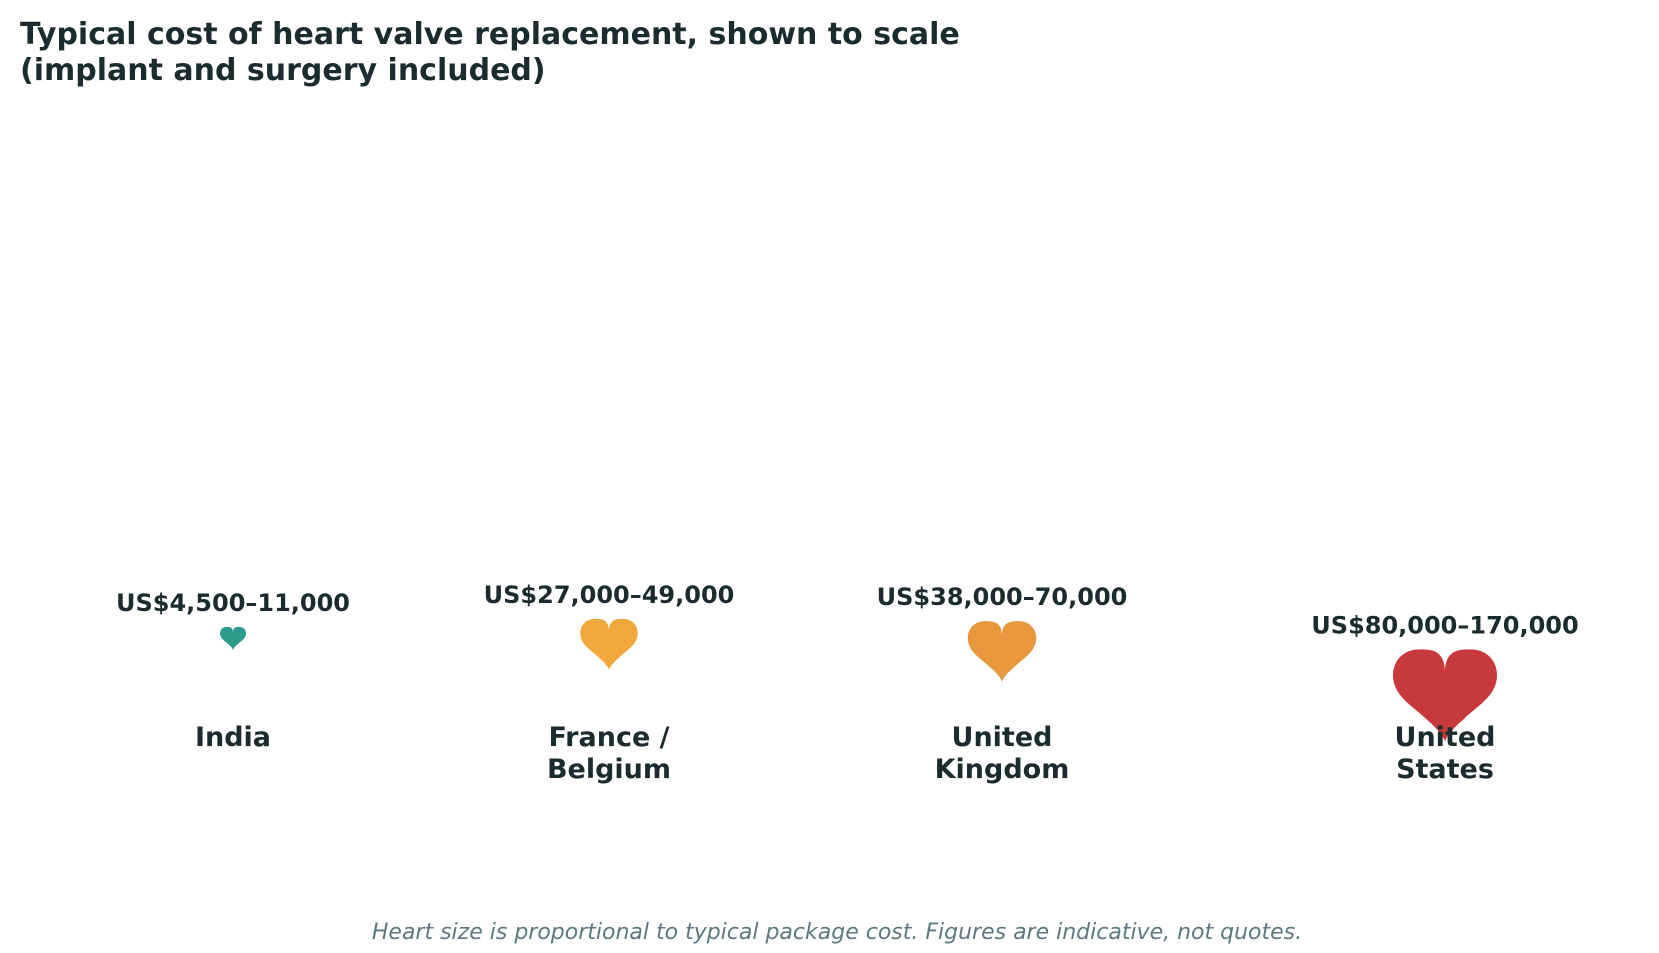 The width and height of the screenshot is (1659, 953). What do you see at coordinates (1002, 597) in the screenshot?
I see `value-label-2: US$38,000–70,000` at bounding box center [1002, 597].